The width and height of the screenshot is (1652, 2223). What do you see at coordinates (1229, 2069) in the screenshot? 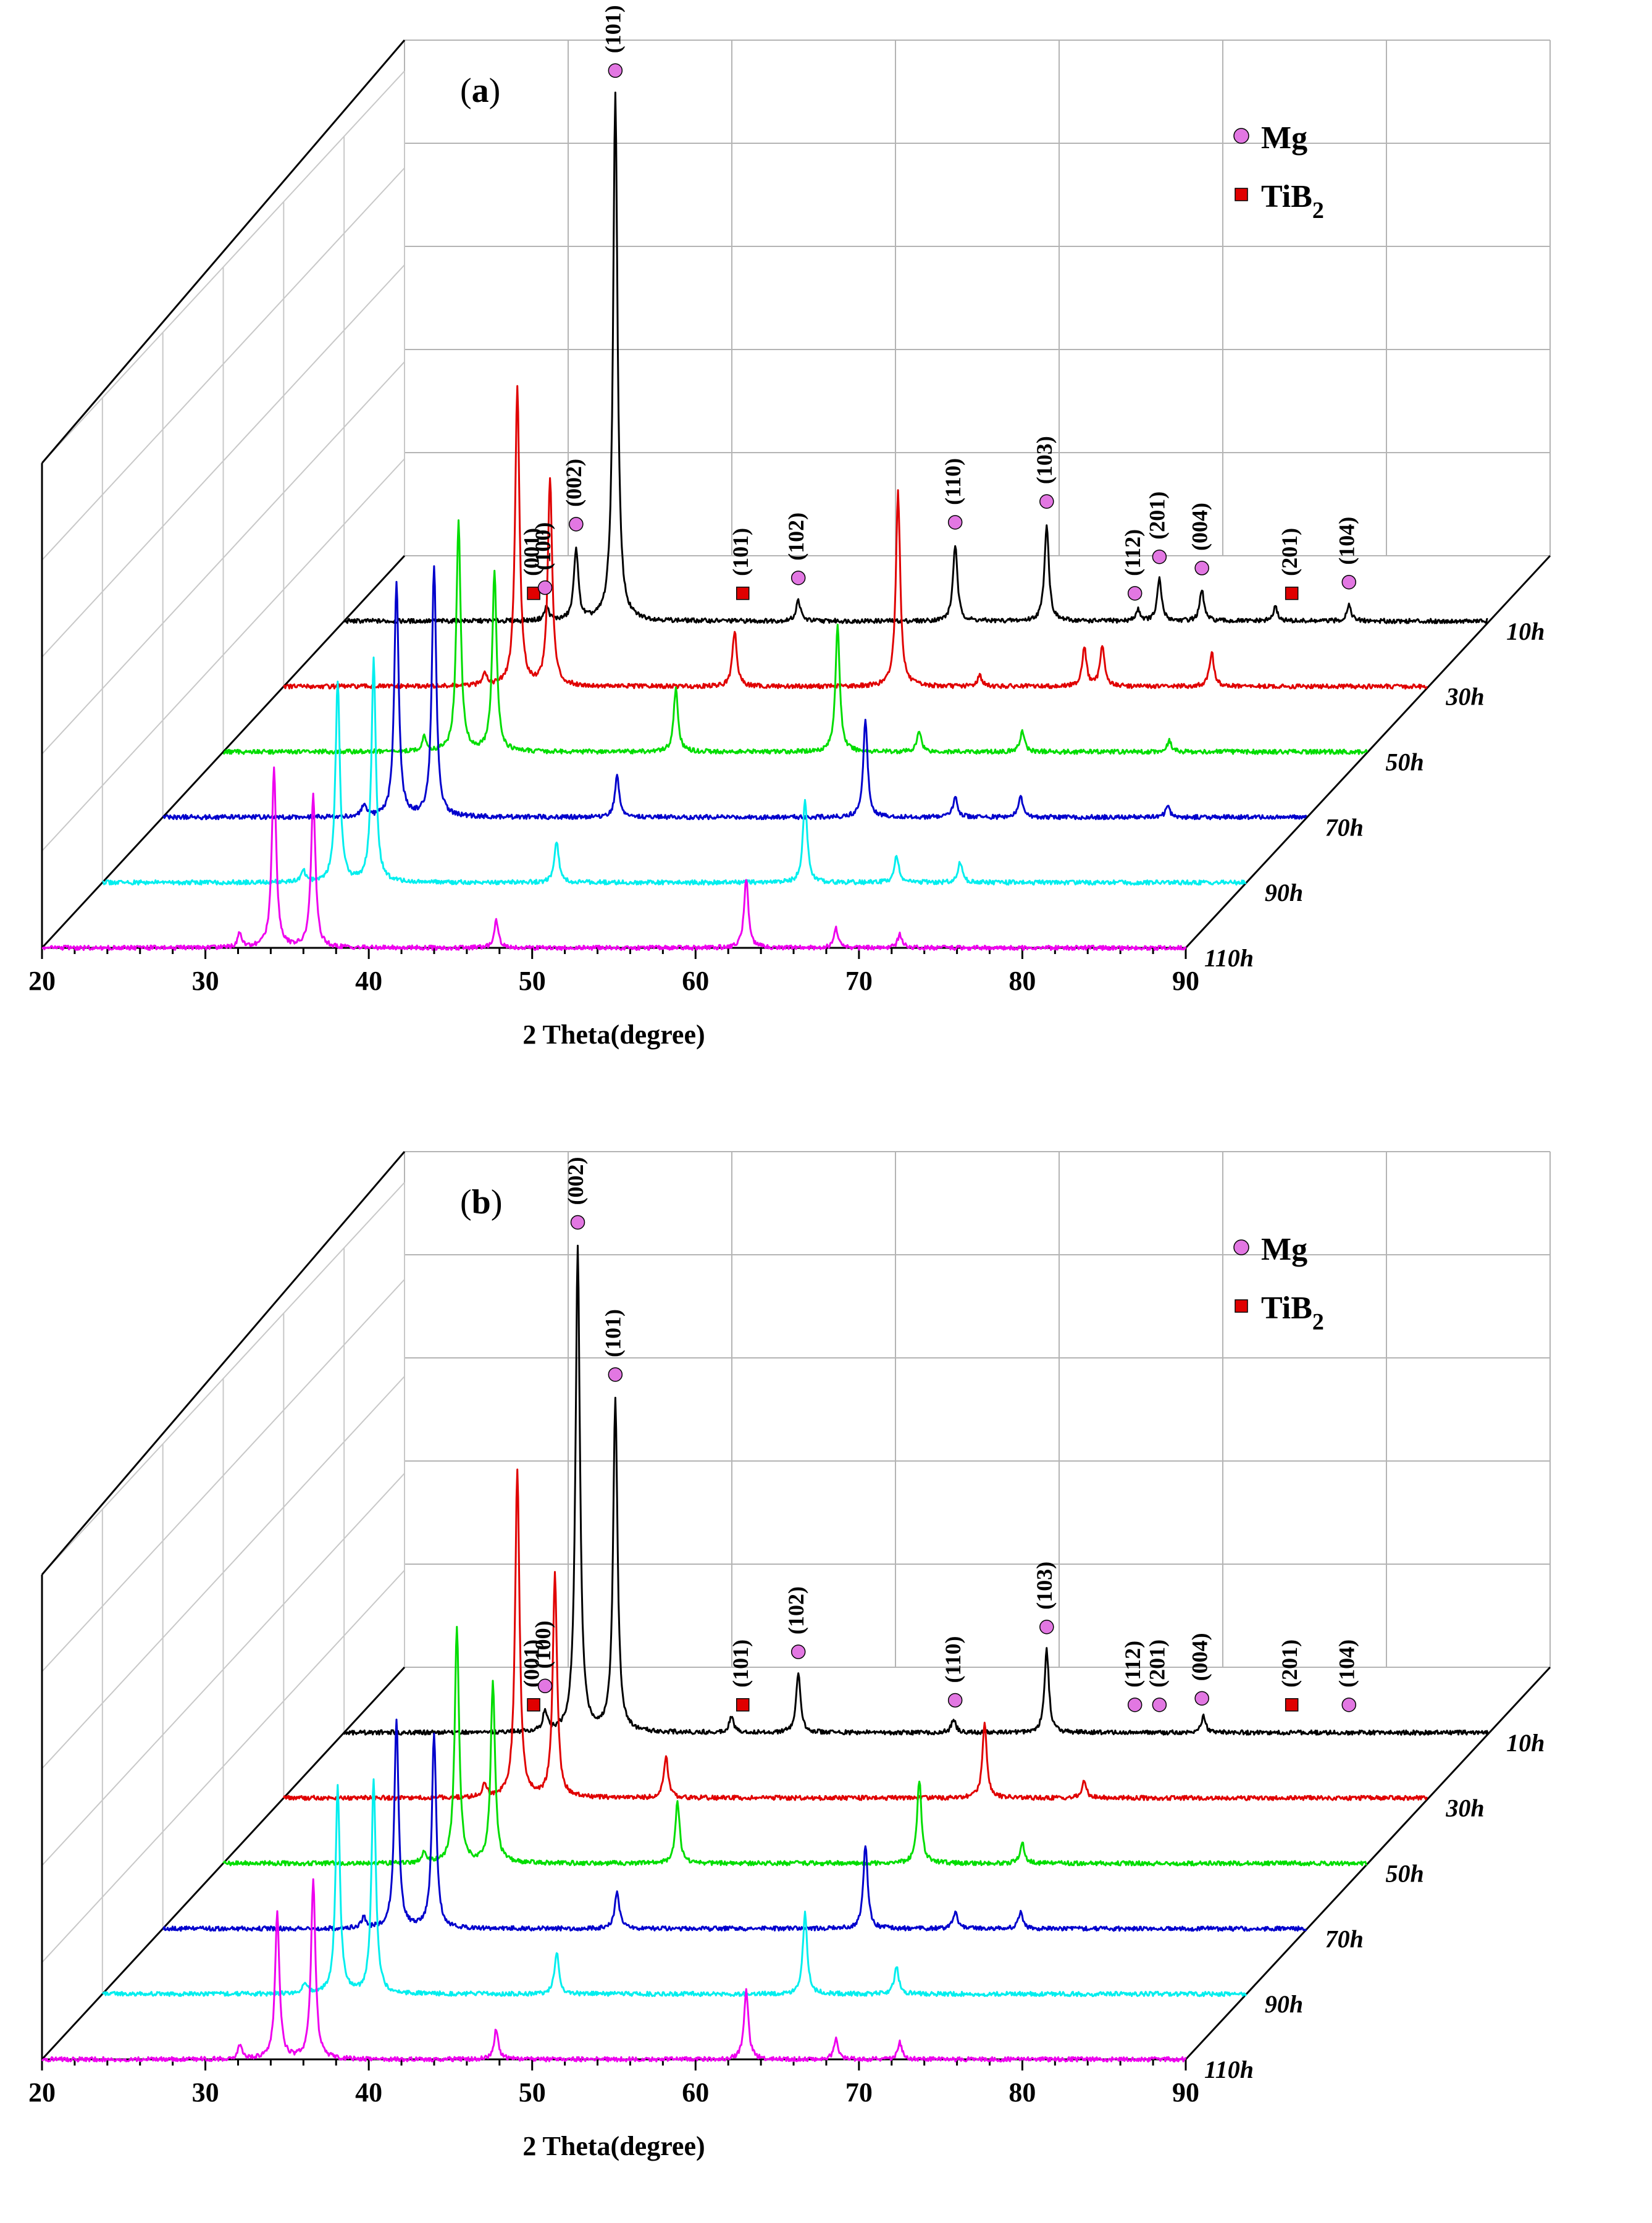
I see `series-label: 110h` at bounding box center [1229, 2069].